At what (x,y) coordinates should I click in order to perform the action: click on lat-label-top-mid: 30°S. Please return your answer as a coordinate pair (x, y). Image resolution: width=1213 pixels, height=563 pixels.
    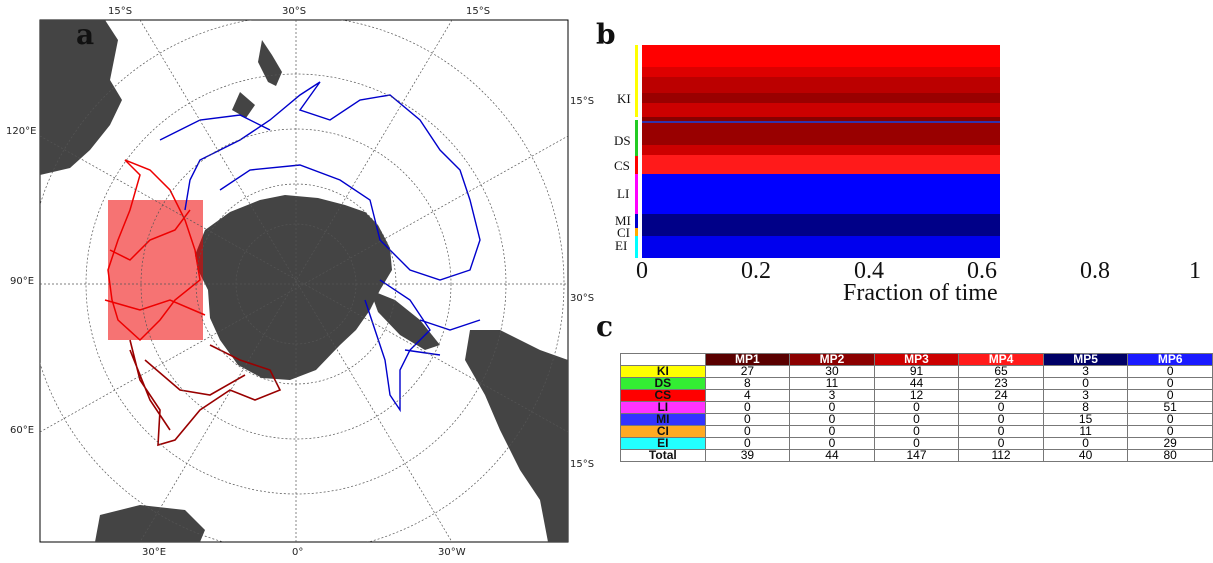
    Looking at the image, I should click on (294, 11).